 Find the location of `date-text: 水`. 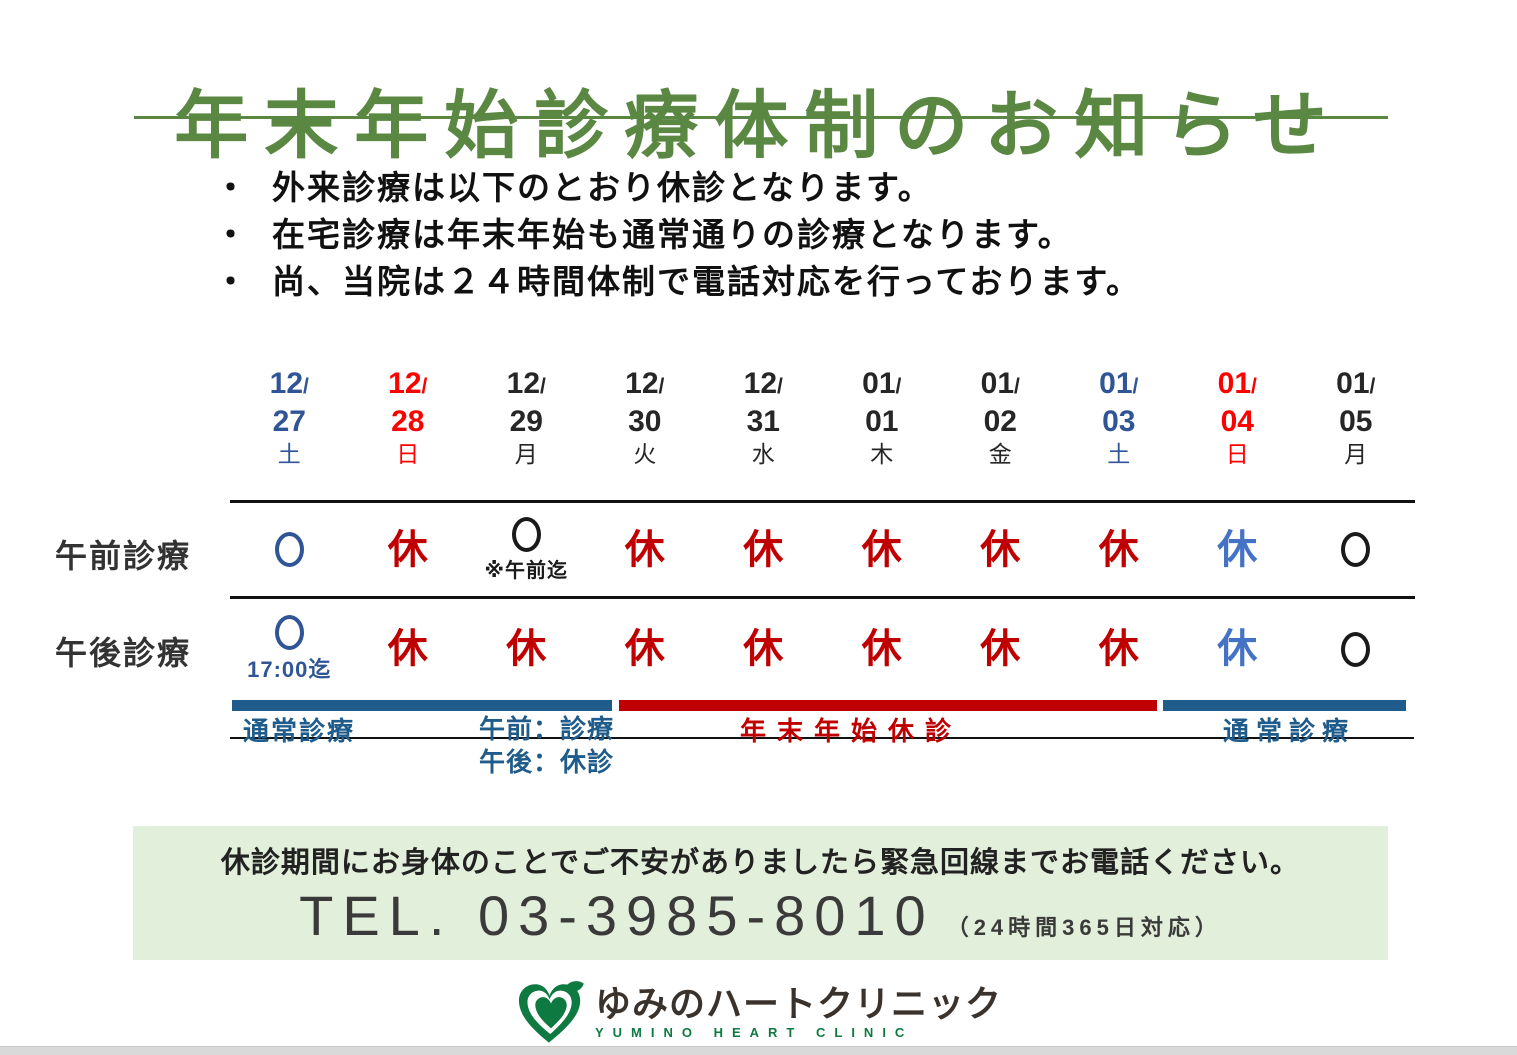

date-text: 水 is located at coordinates (763, 454).